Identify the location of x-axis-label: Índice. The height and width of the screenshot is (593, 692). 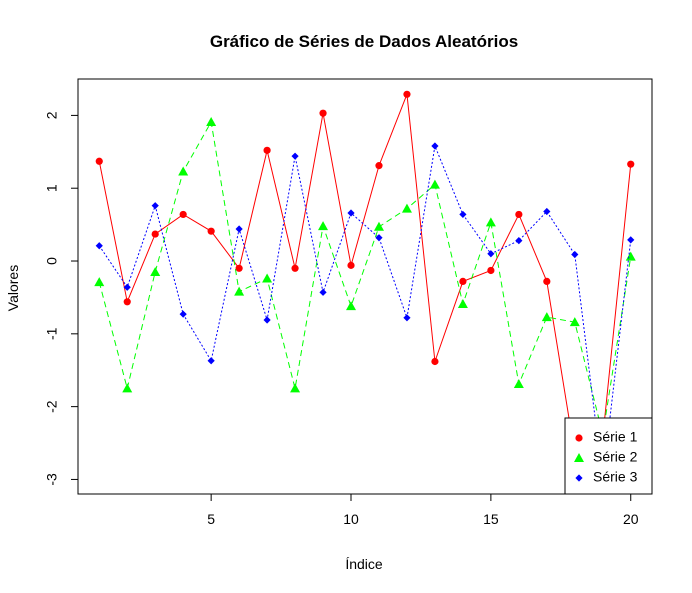
(364, 564).